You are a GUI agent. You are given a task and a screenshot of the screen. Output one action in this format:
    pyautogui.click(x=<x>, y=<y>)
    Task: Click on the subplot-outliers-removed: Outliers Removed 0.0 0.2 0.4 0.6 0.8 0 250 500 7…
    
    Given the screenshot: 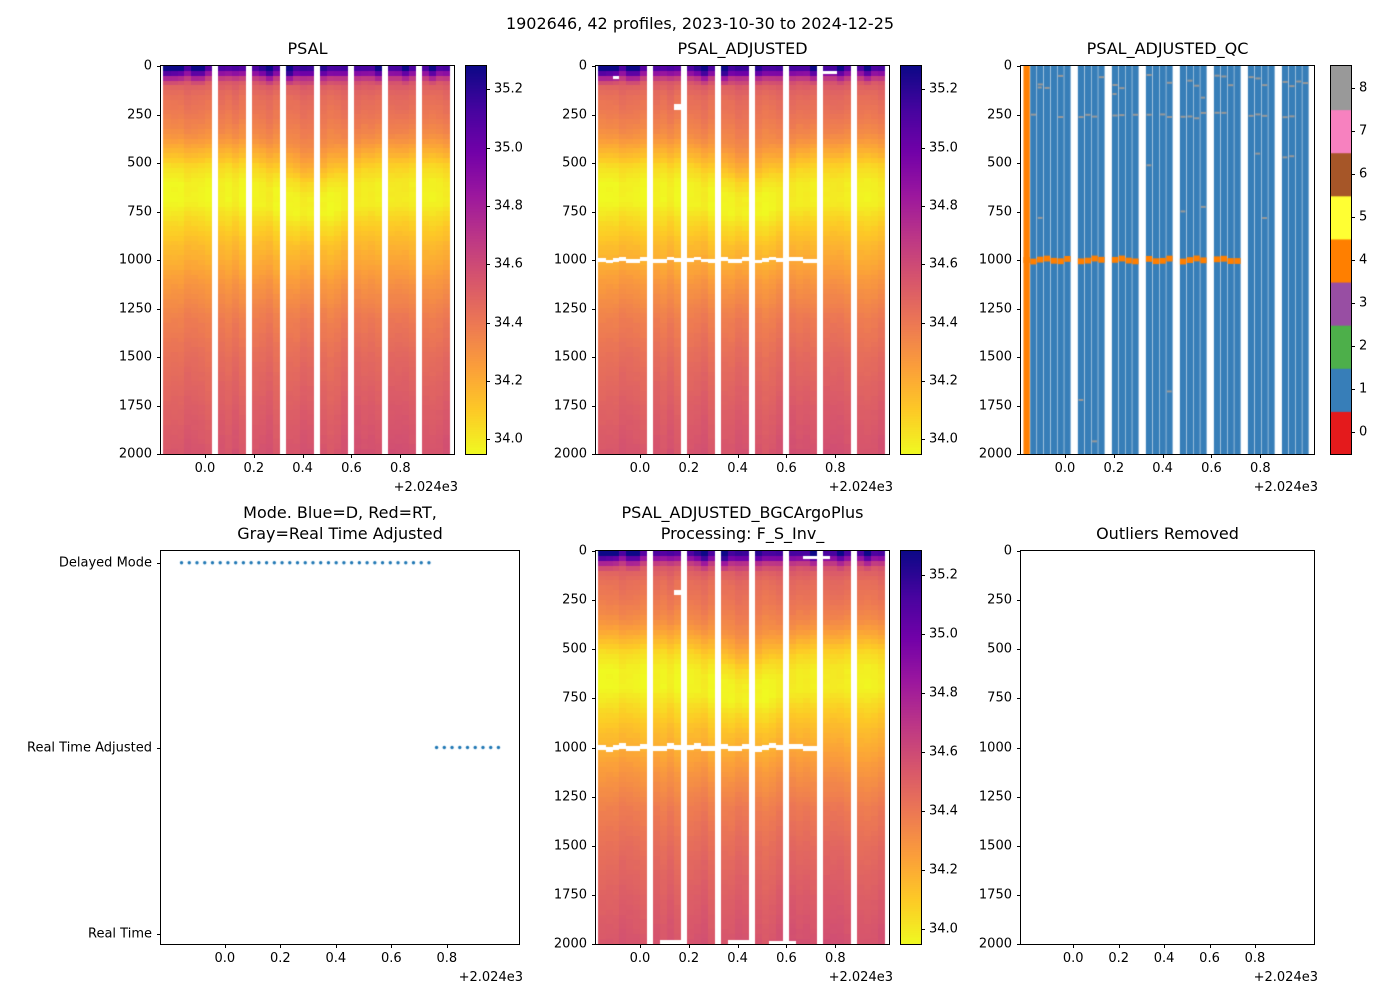 What is the action you would take?
    pyautogui.click(x=1148, y=754)
    